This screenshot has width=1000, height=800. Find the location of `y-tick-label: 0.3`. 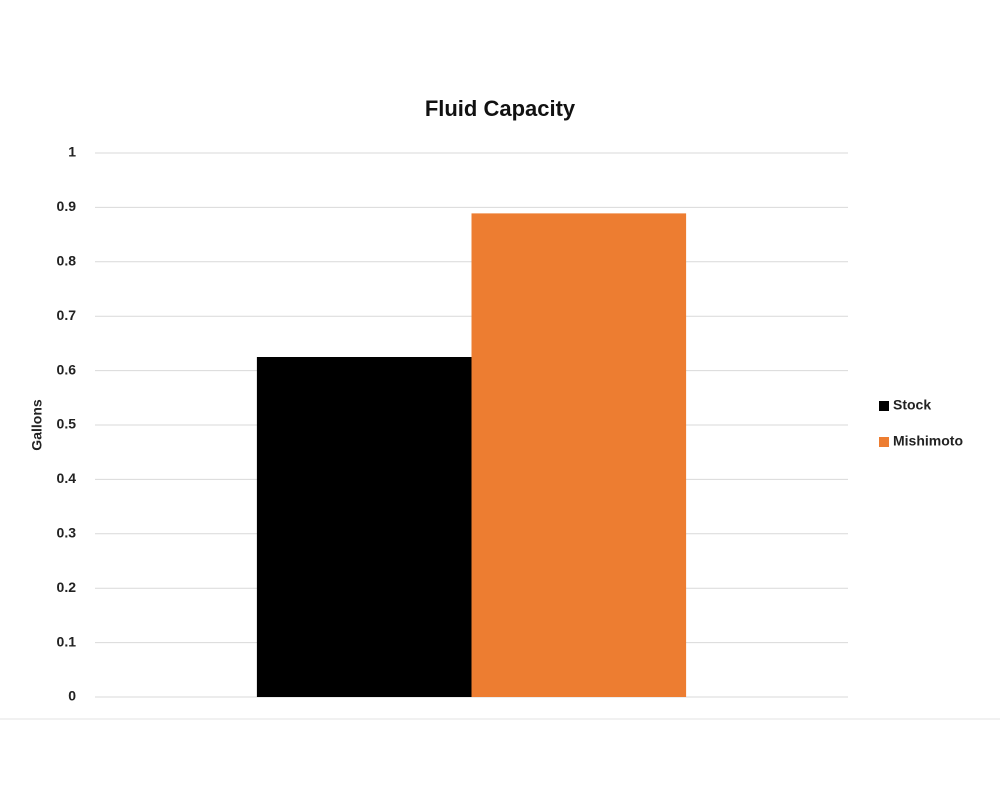

y-tick-label: 0.3 is located at coordinates (67, 533).